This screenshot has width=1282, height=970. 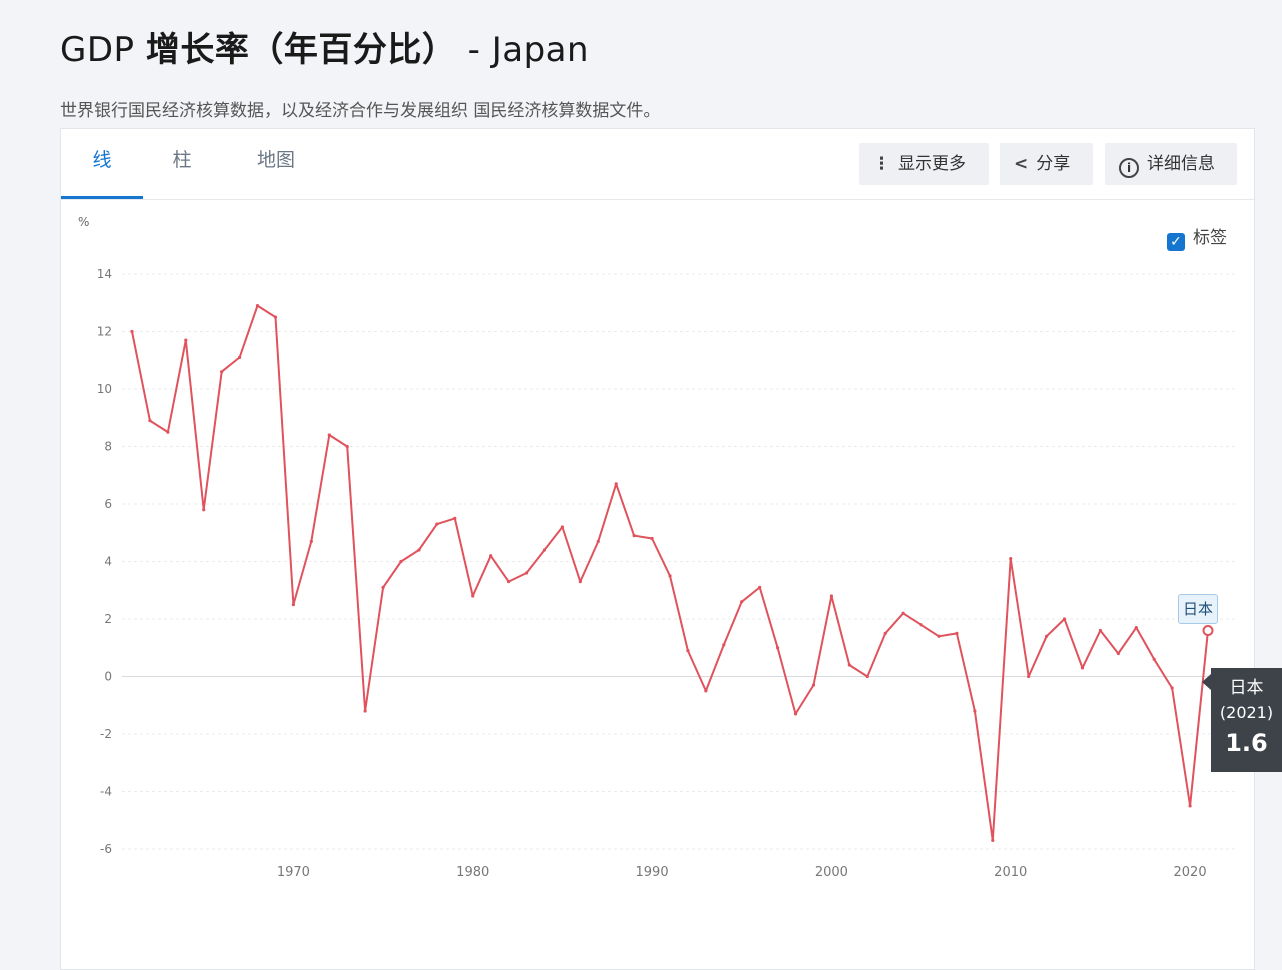 What do you see at coordinates (1246, 743) in the screenshot?
I see `tooltip-value: 1.6` at bounding box center [1246, 743].